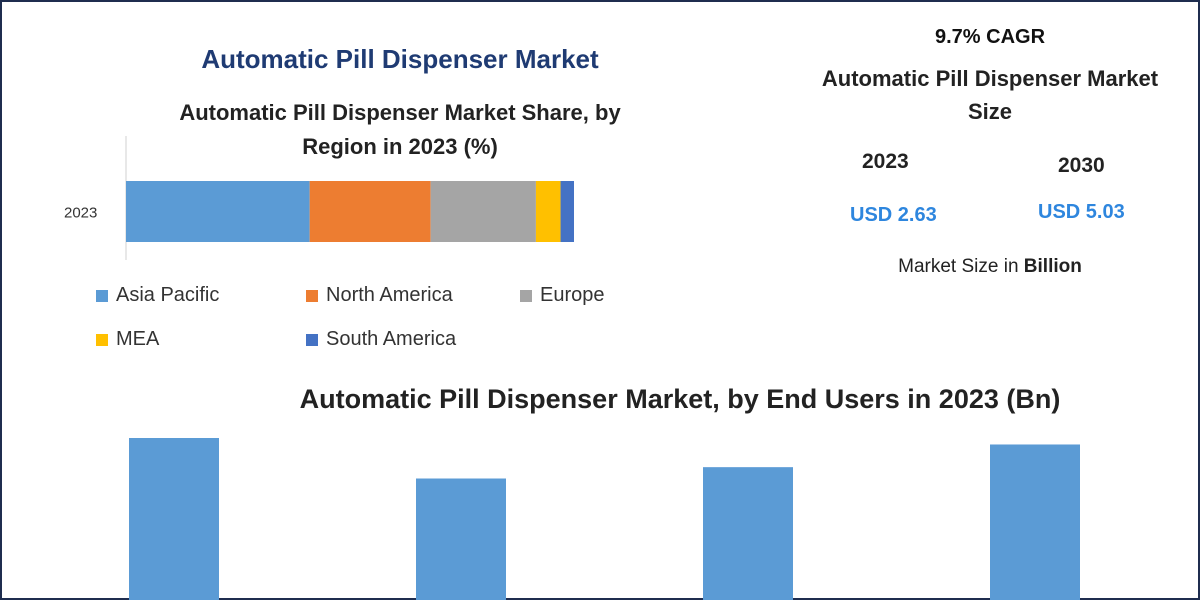  I want to click on legend-item-mea: MEA, so click(127, 339).